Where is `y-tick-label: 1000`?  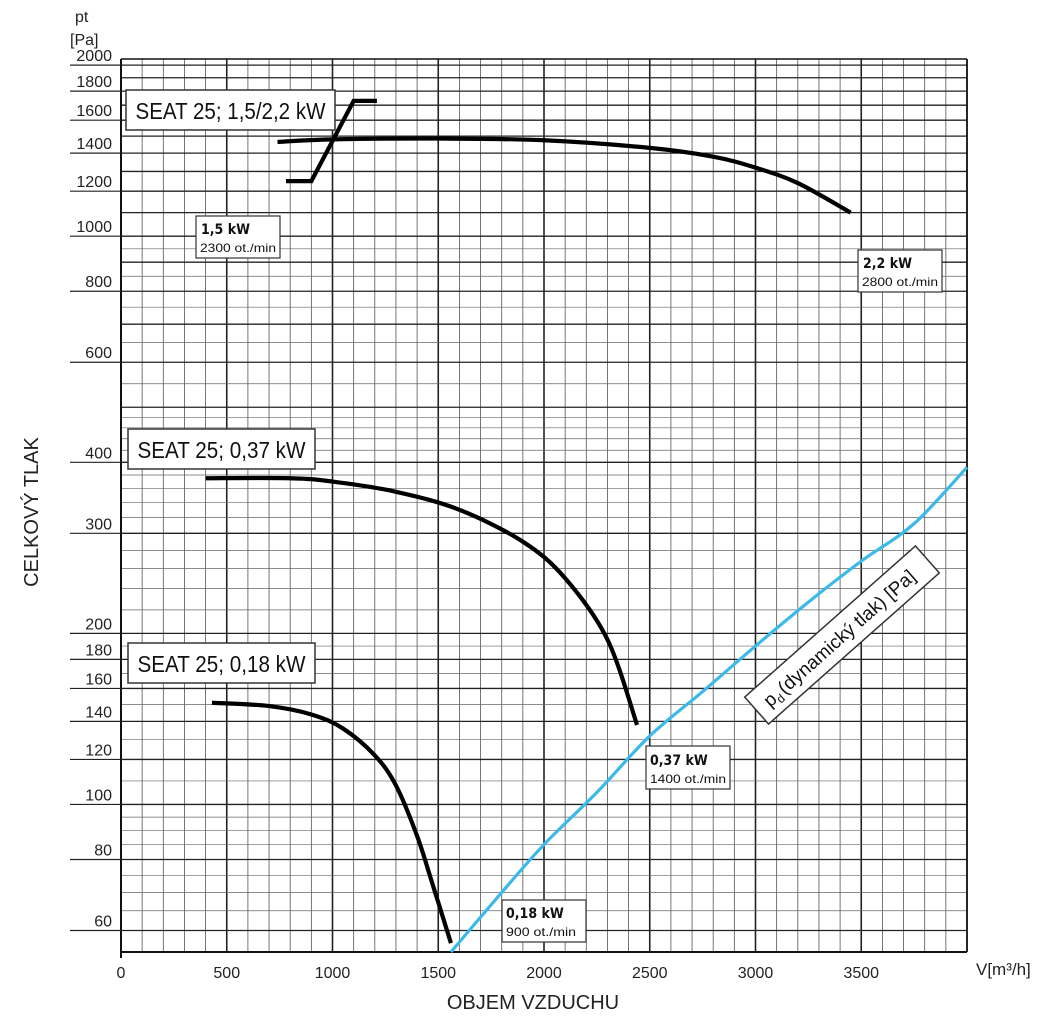 y-tick-label: 1000 is located at coordinates (94, 227).